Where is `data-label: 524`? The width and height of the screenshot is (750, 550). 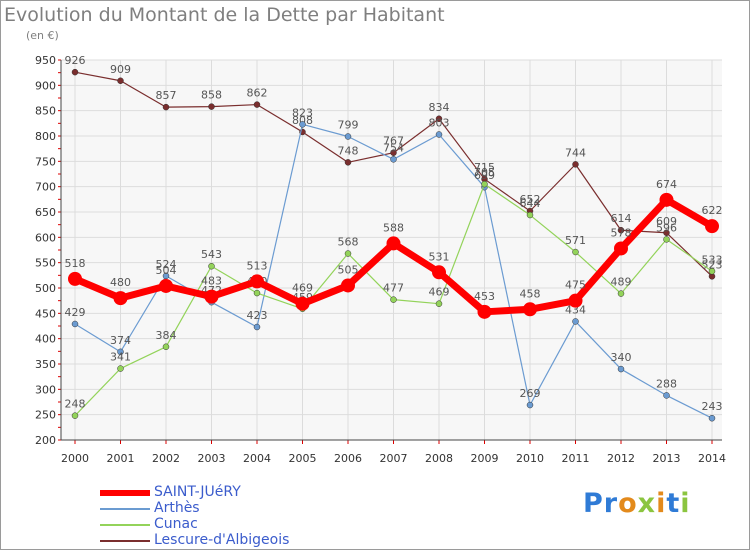
data-label: 524 is located at coordinates (166, 264).